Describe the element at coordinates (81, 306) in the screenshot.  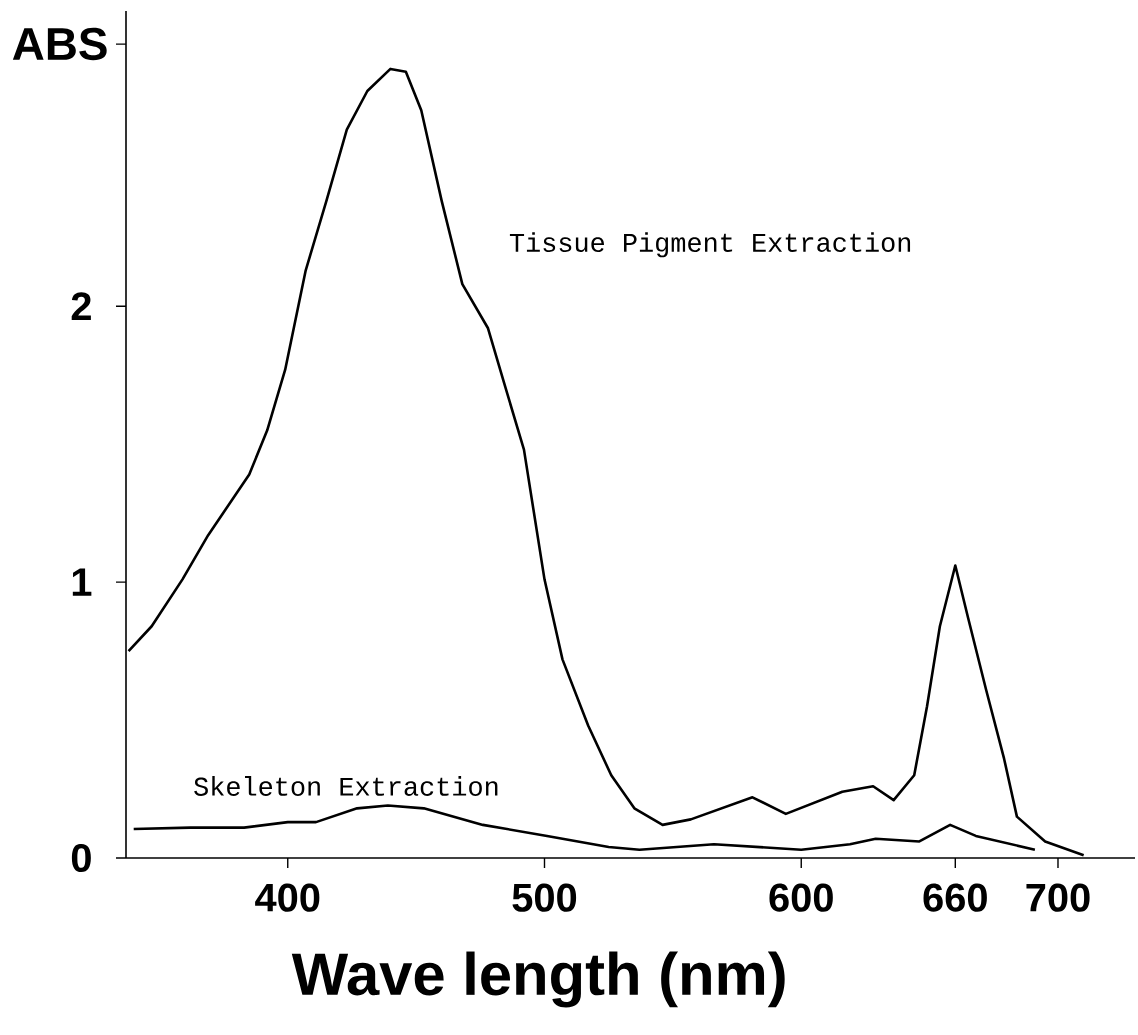
I see `y-tick-label: 2` at that location.